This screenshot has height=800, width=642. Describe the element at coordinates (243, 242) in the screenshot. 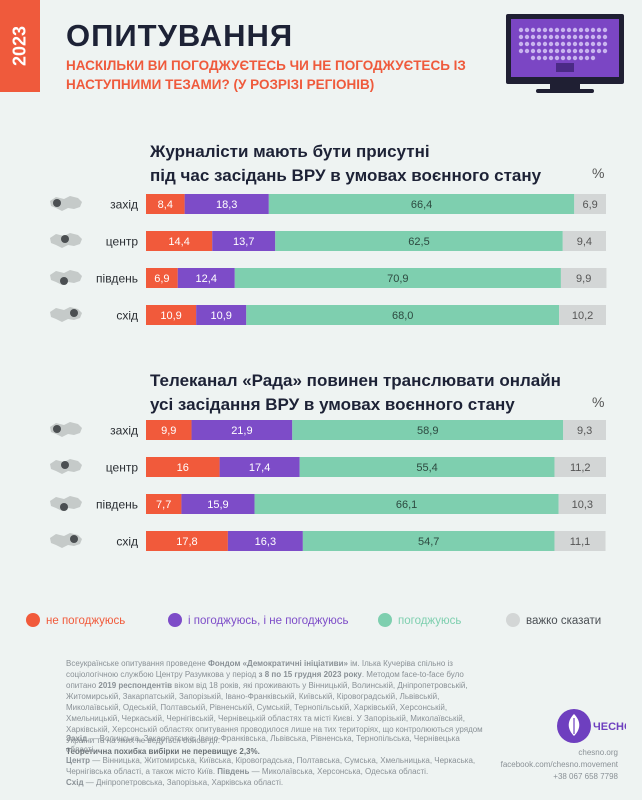

I see `data-label: 13,7` at that location.